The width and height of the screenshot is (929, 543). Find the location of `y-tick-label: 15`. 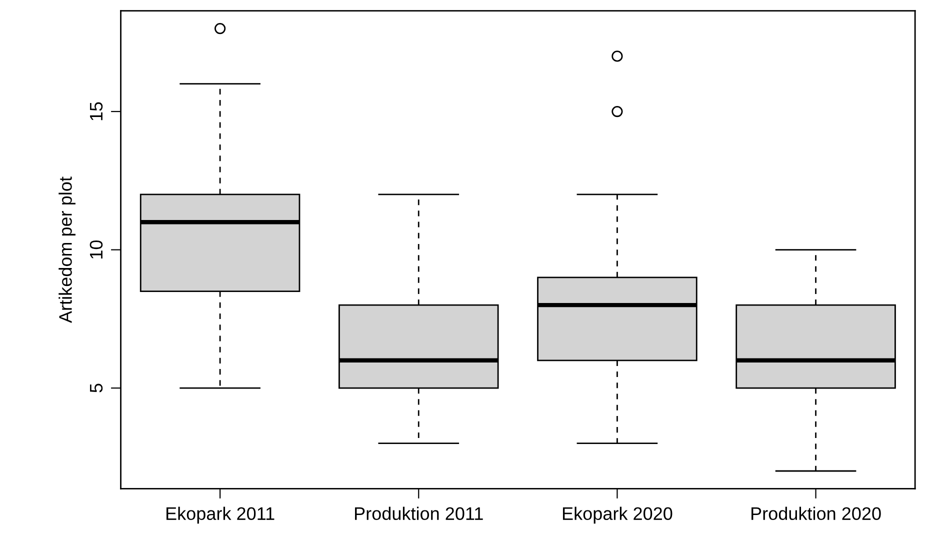

y-tick-label: 15 is located at coordinates (96, 111).